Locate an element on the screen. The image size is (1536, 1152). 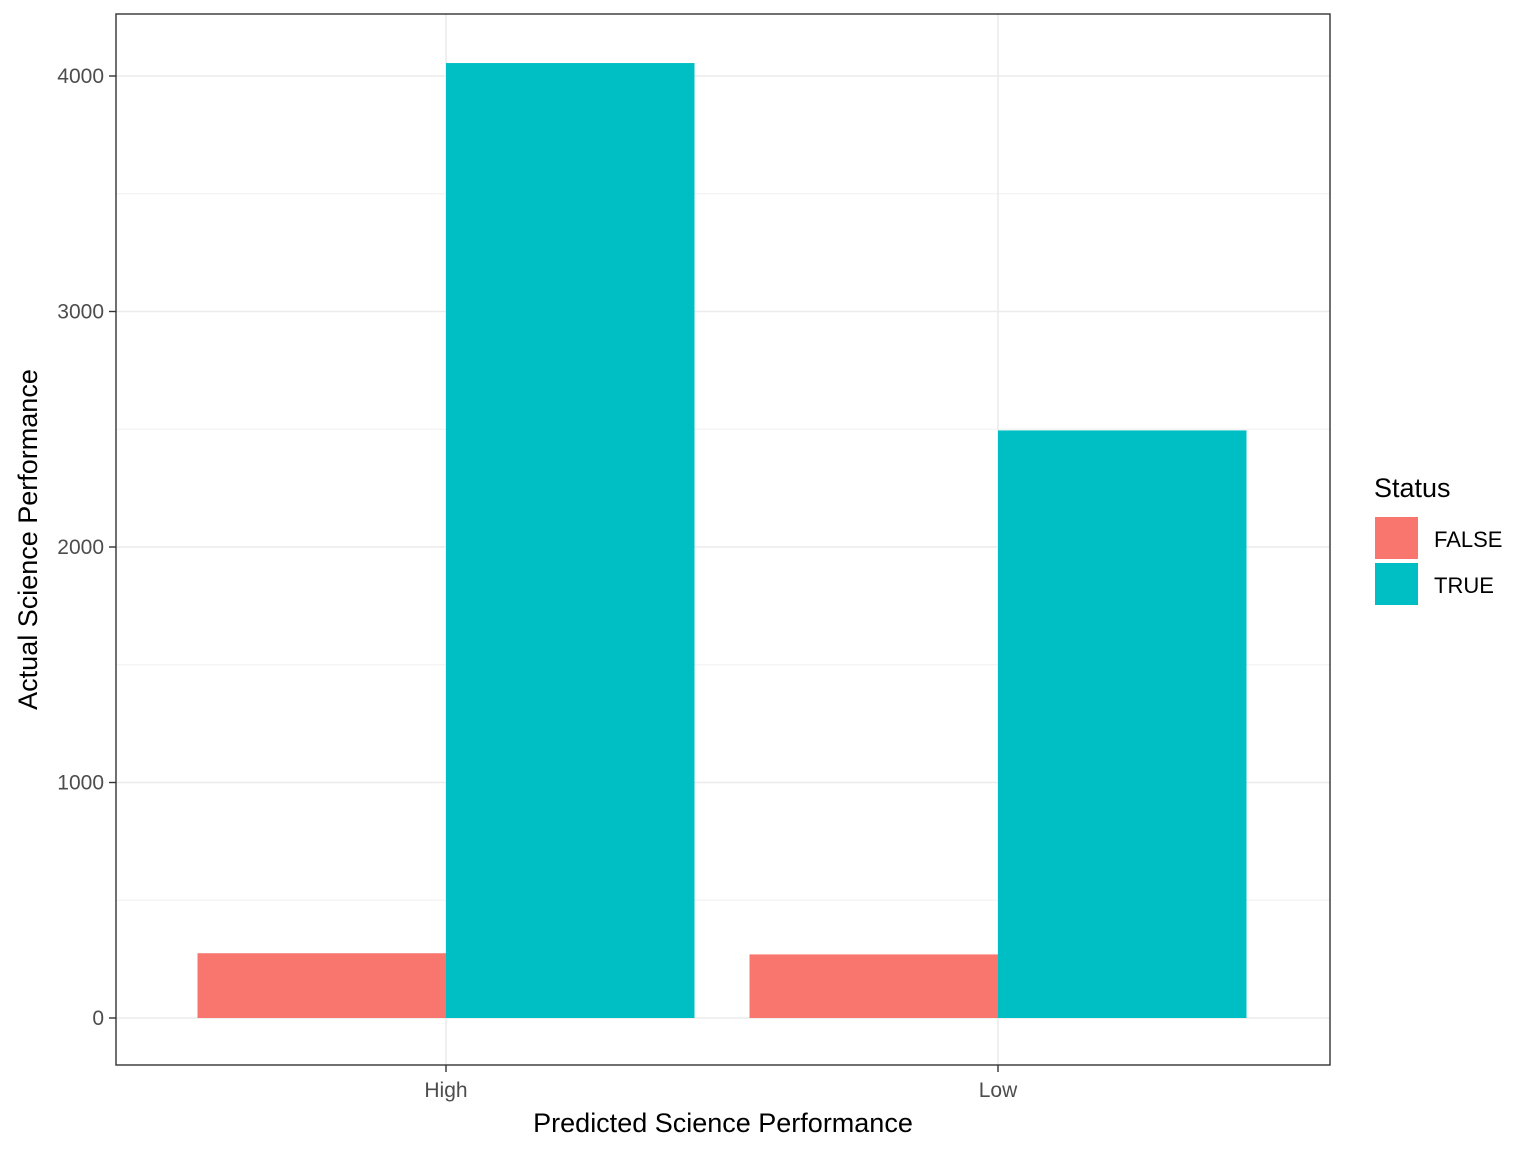
y-tick-label: 4000 is located at coordinates (80, 76).